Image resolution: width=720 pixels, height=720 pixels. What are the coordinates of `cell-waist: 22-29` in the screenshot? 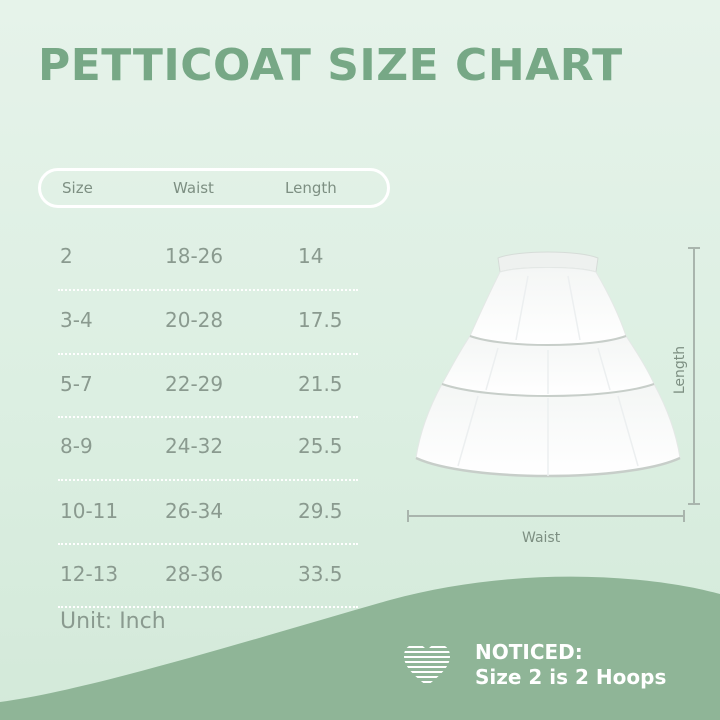 It's located at (194, 384).